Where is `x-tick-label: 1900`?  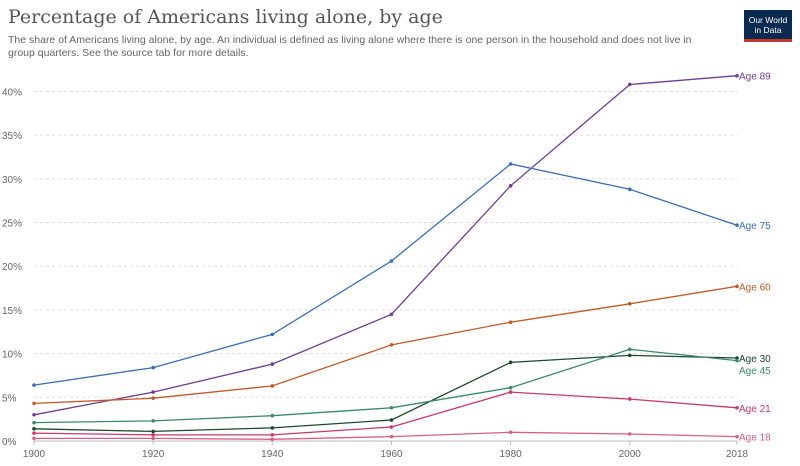 x-tick-label: 1900 is located at coordinates (34, 454).